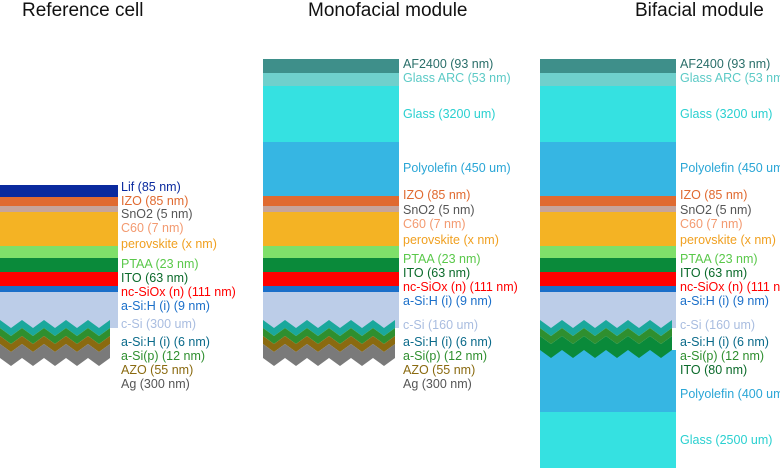  What do you see at coordinates (448, 64) in the screenshot?
I see `mono-label-af2400: AF2400 (93 nm)` at bounding box center [448, 64].